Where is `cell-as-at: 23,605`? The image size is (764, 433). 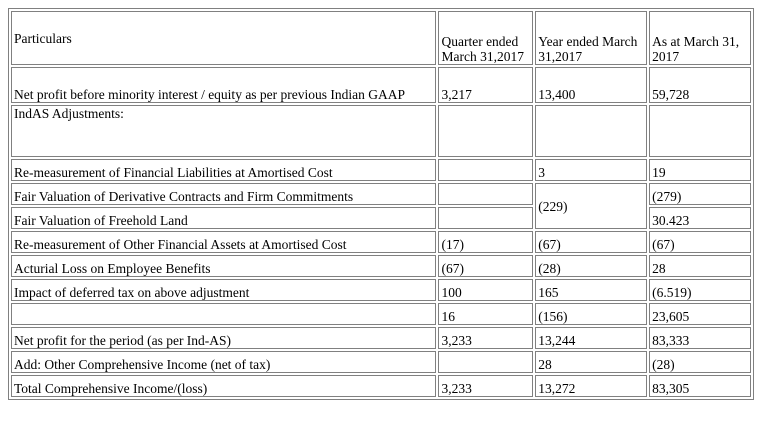 cell-as-at: 23,605 is located at coordinates (700, 314).